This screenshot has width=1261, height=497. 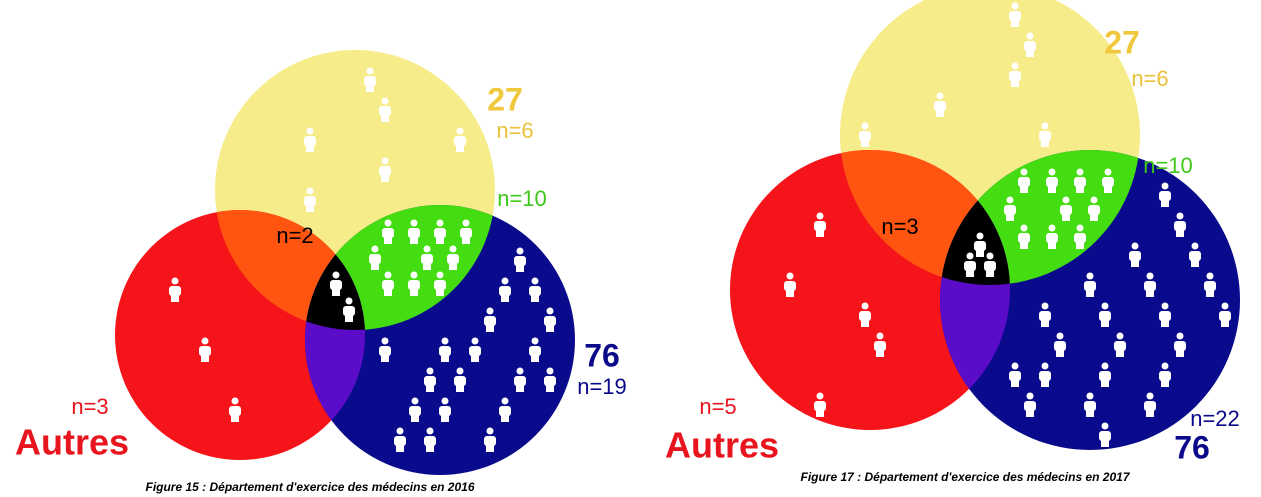 I want to click on region-label: n=19, so click(x=602, y=386).